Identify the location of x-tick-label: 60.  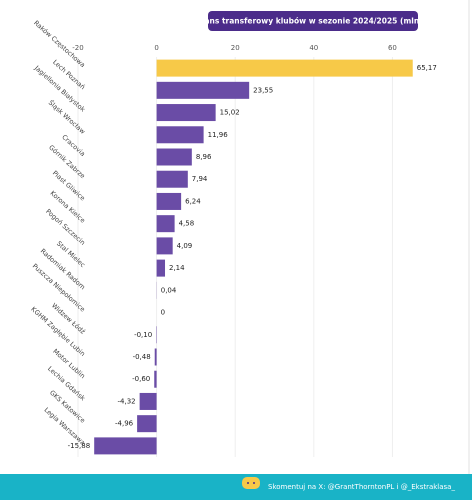
(392, 48).